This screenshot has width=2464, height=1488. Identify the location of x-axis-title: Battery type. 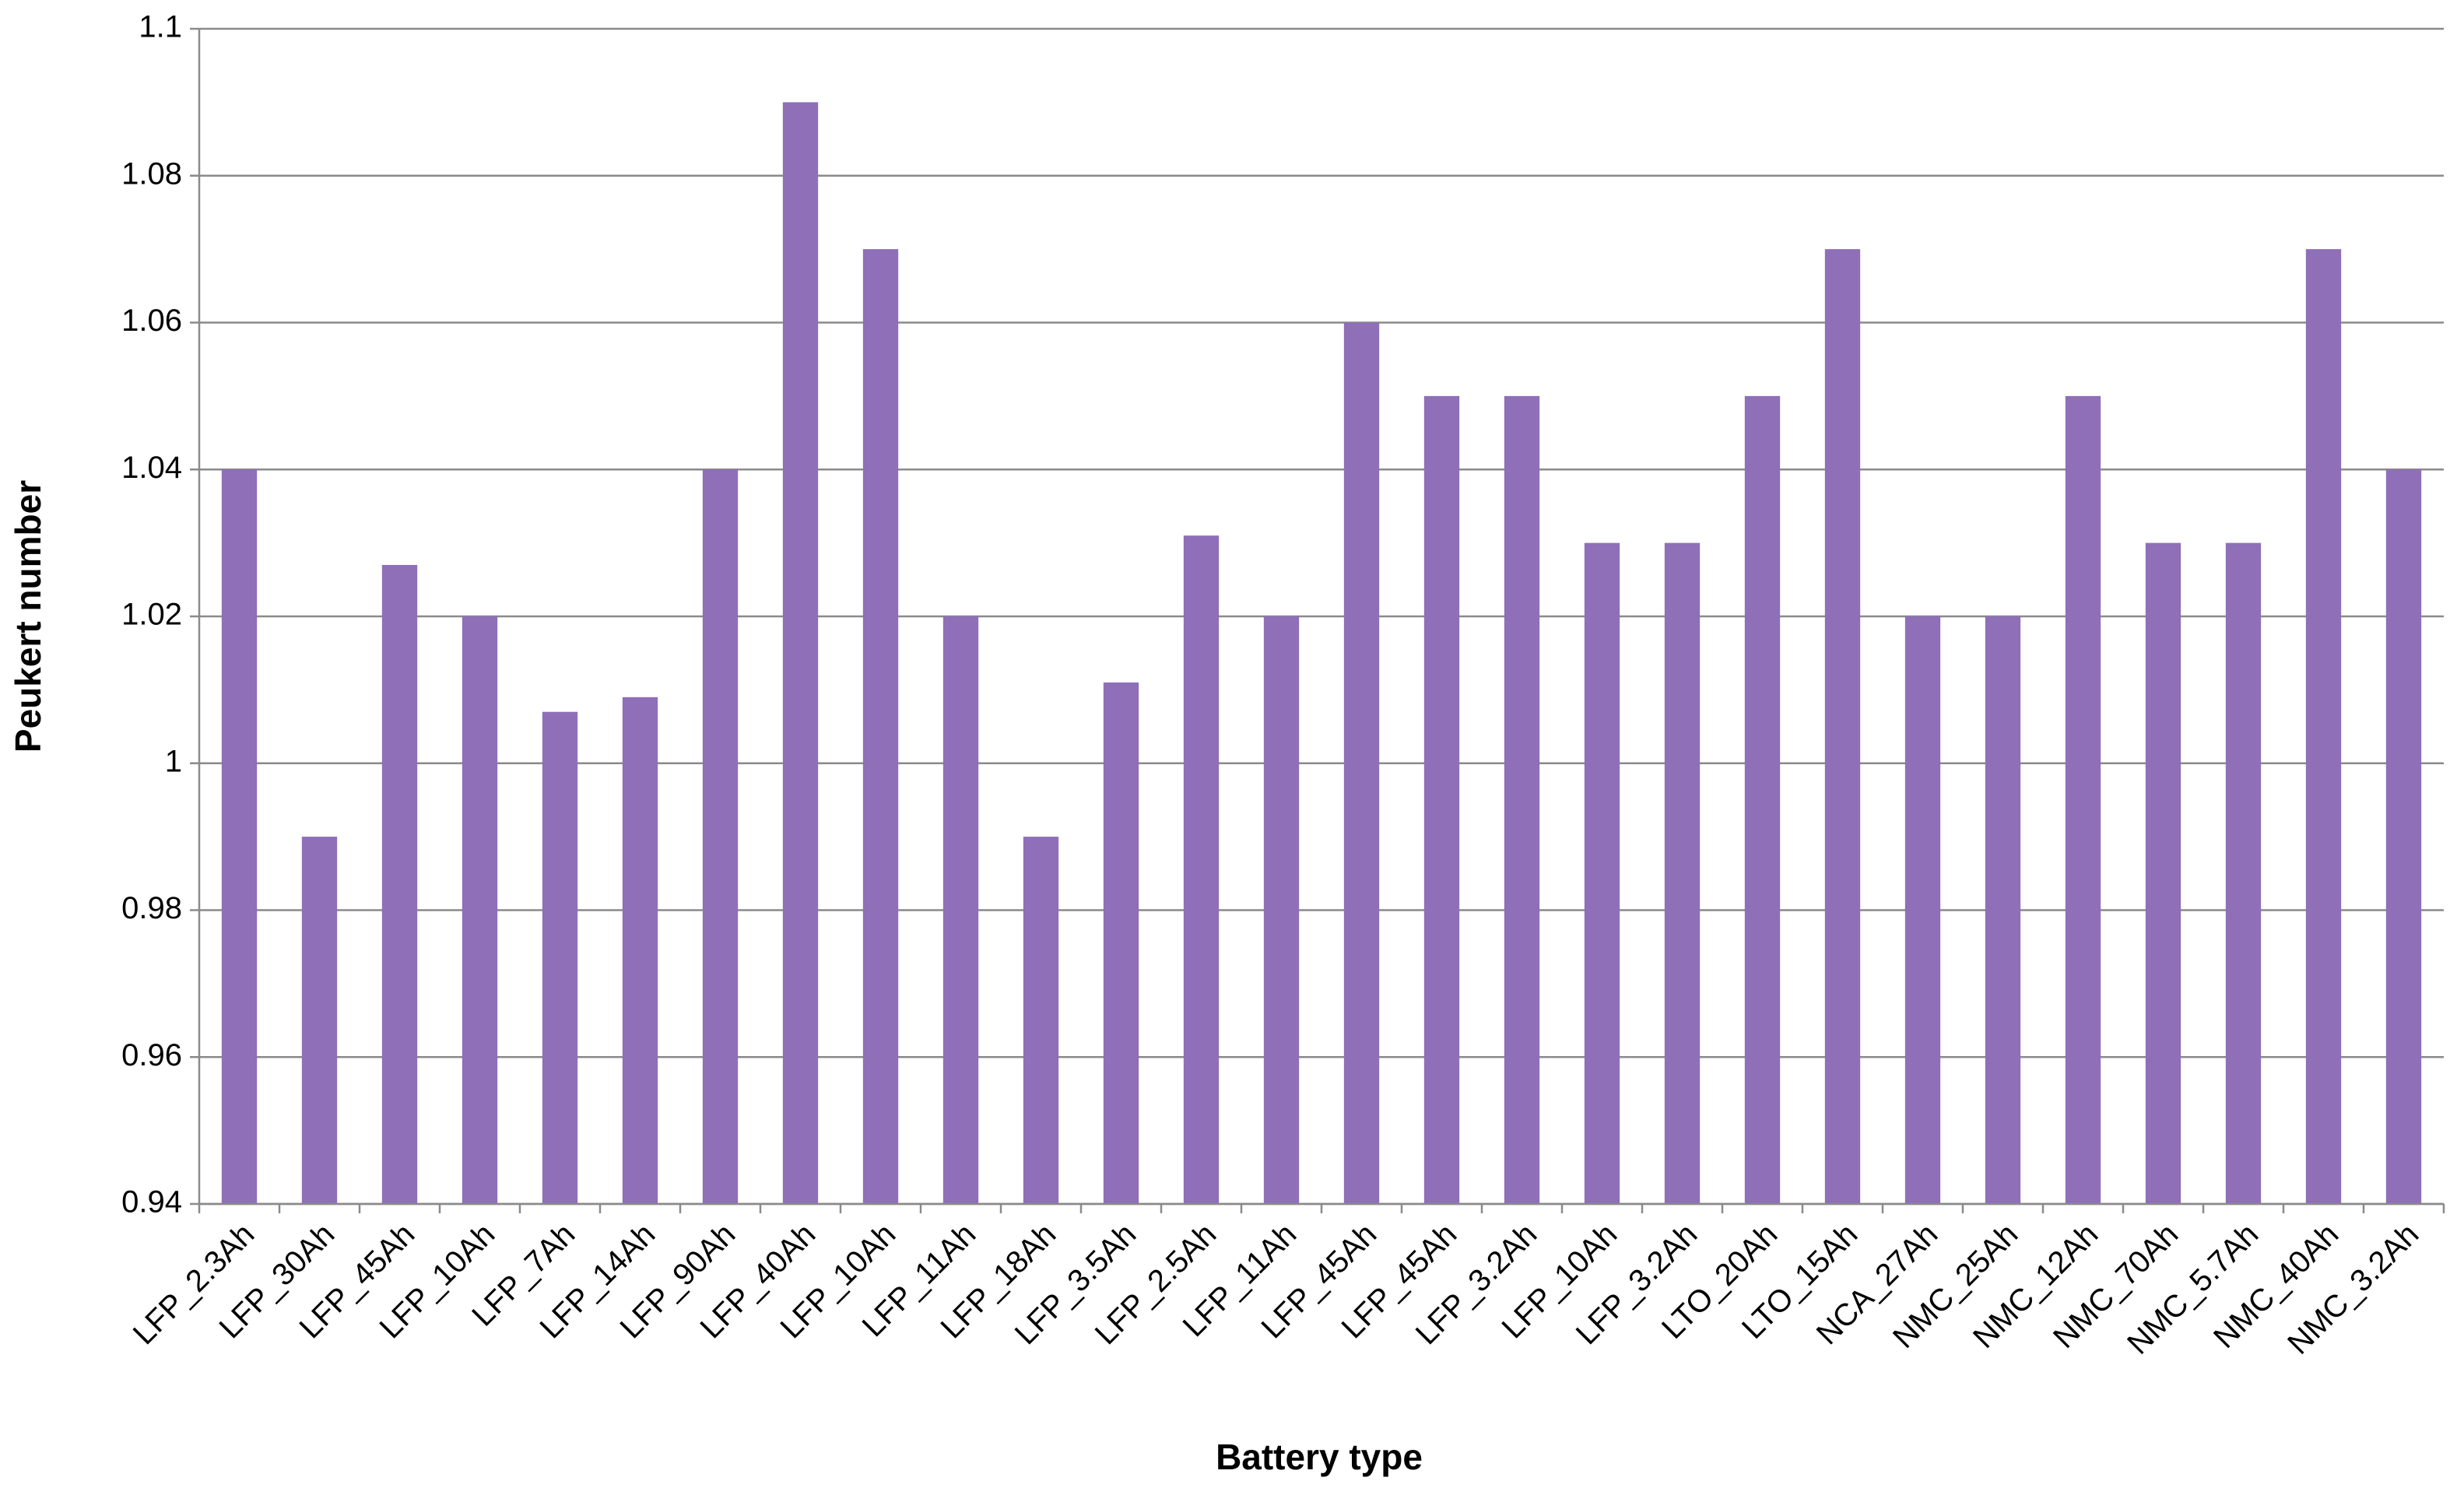
(1319, 1457).